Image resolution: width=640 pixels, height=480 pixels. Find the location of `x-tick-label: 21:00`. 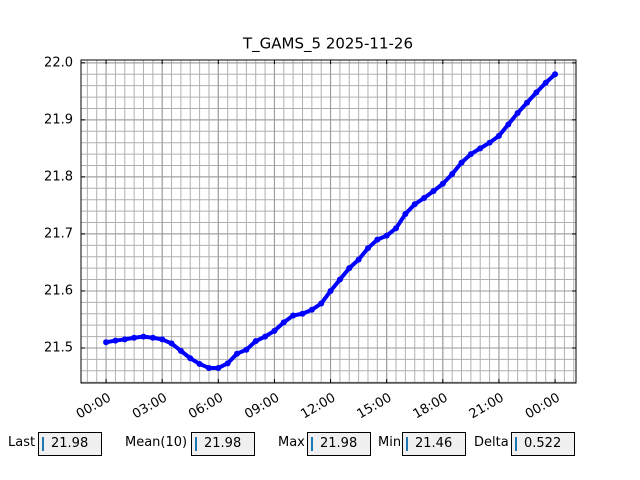

x-tick-label: 21:00 is located at coordinates (487, 407).